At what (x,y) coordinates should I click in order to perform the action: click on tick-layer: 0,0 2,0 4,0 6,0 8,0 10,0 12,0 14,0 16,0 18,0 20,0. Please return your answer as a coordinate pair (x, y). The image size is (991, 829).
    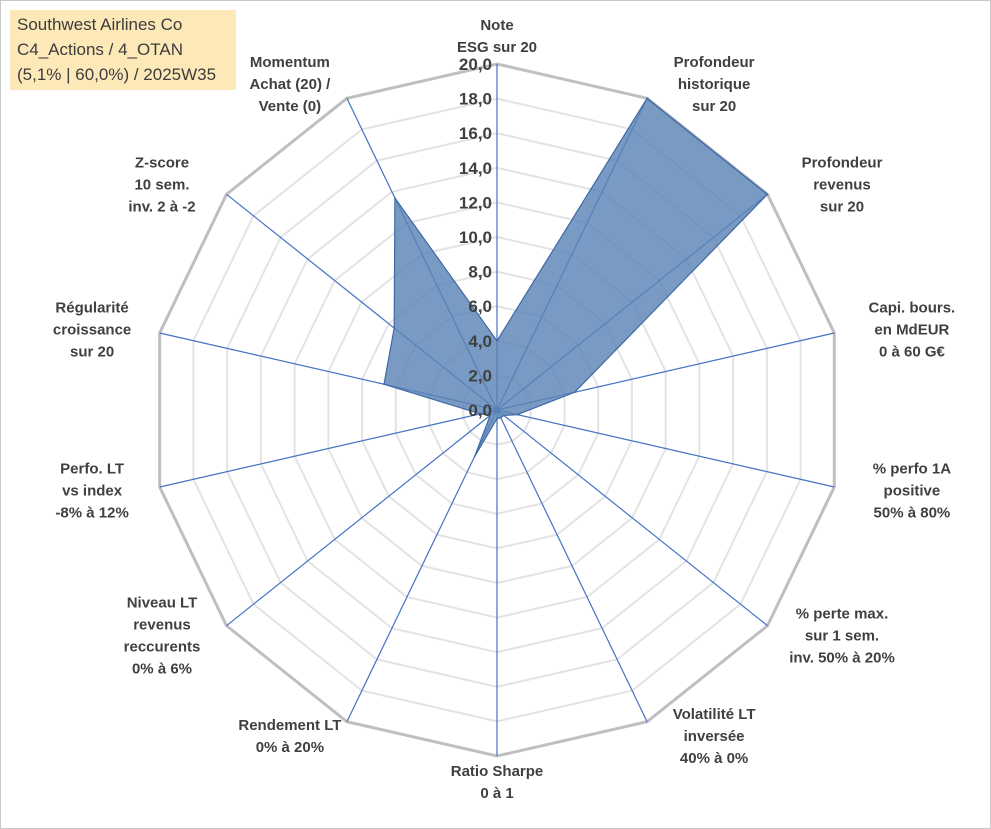
    Looking at the image, I should click on (475, 237).